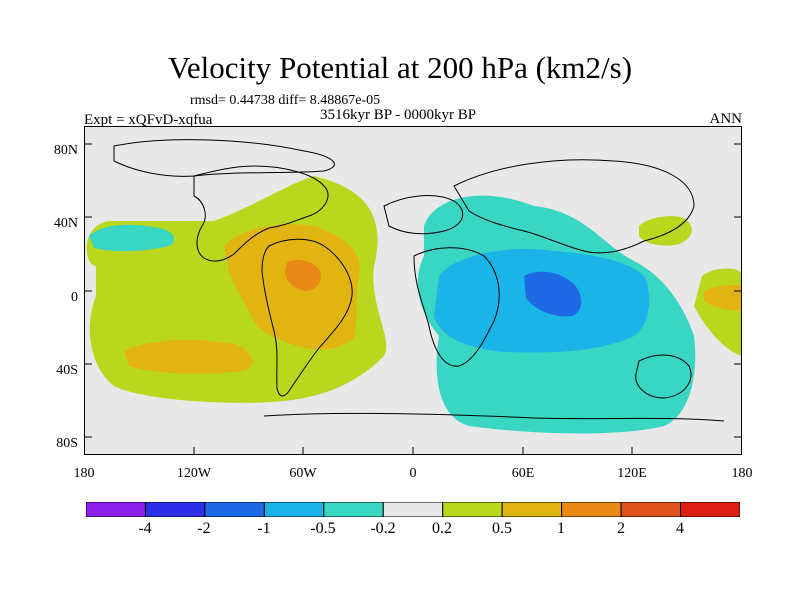 This screenshot has width=800, height=600. What do you see at coordinates (400, 67) in the screenshot?
I see `plot-title: Velocity Potential at 200 hPa (km2/s)` at bounding box center [400, 67].